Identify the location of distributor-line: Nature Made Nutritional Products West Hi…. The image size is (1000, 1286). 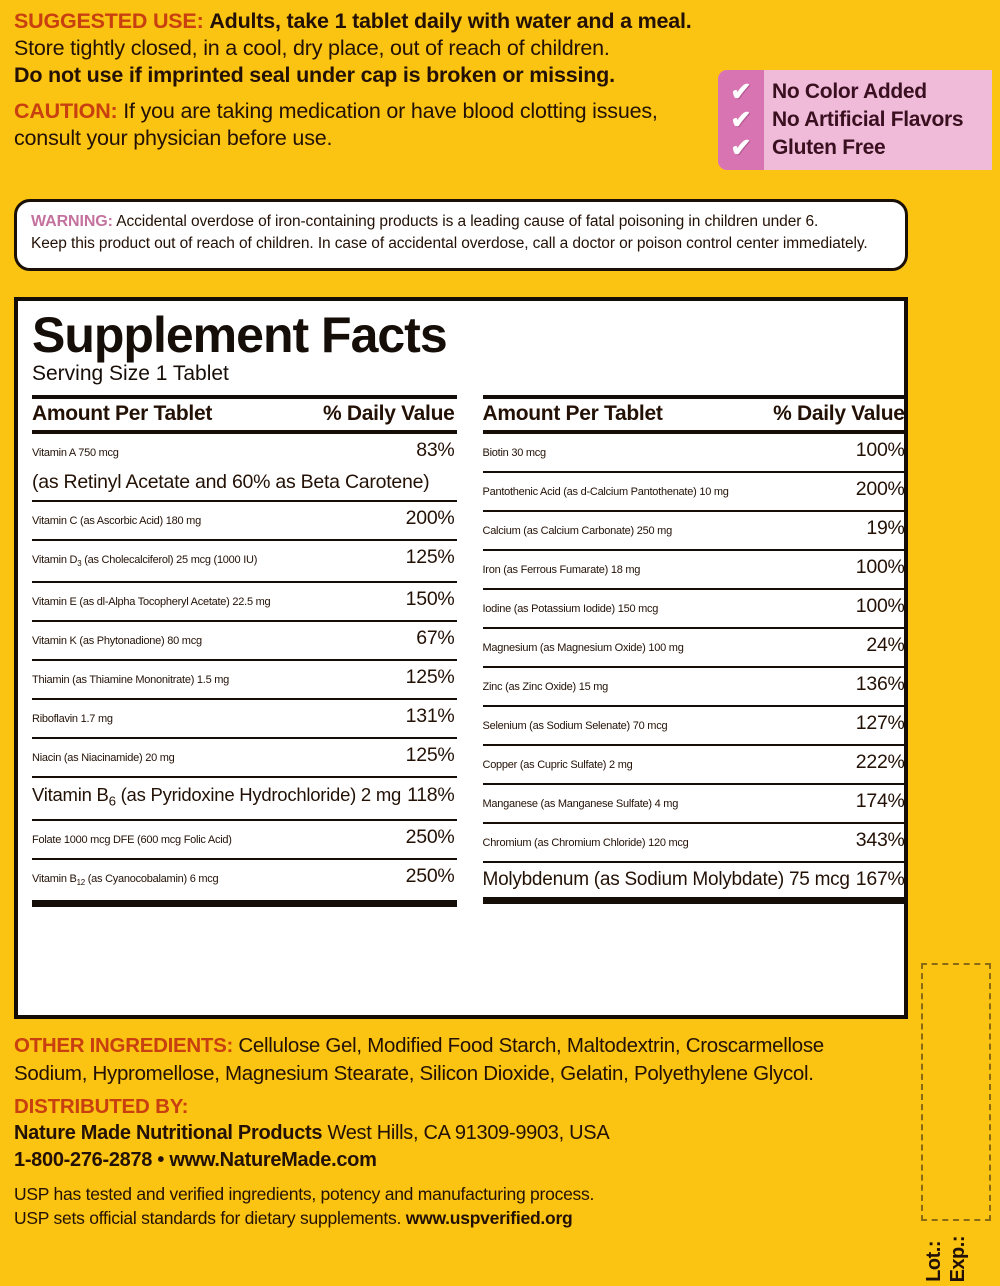
(464, 1133).